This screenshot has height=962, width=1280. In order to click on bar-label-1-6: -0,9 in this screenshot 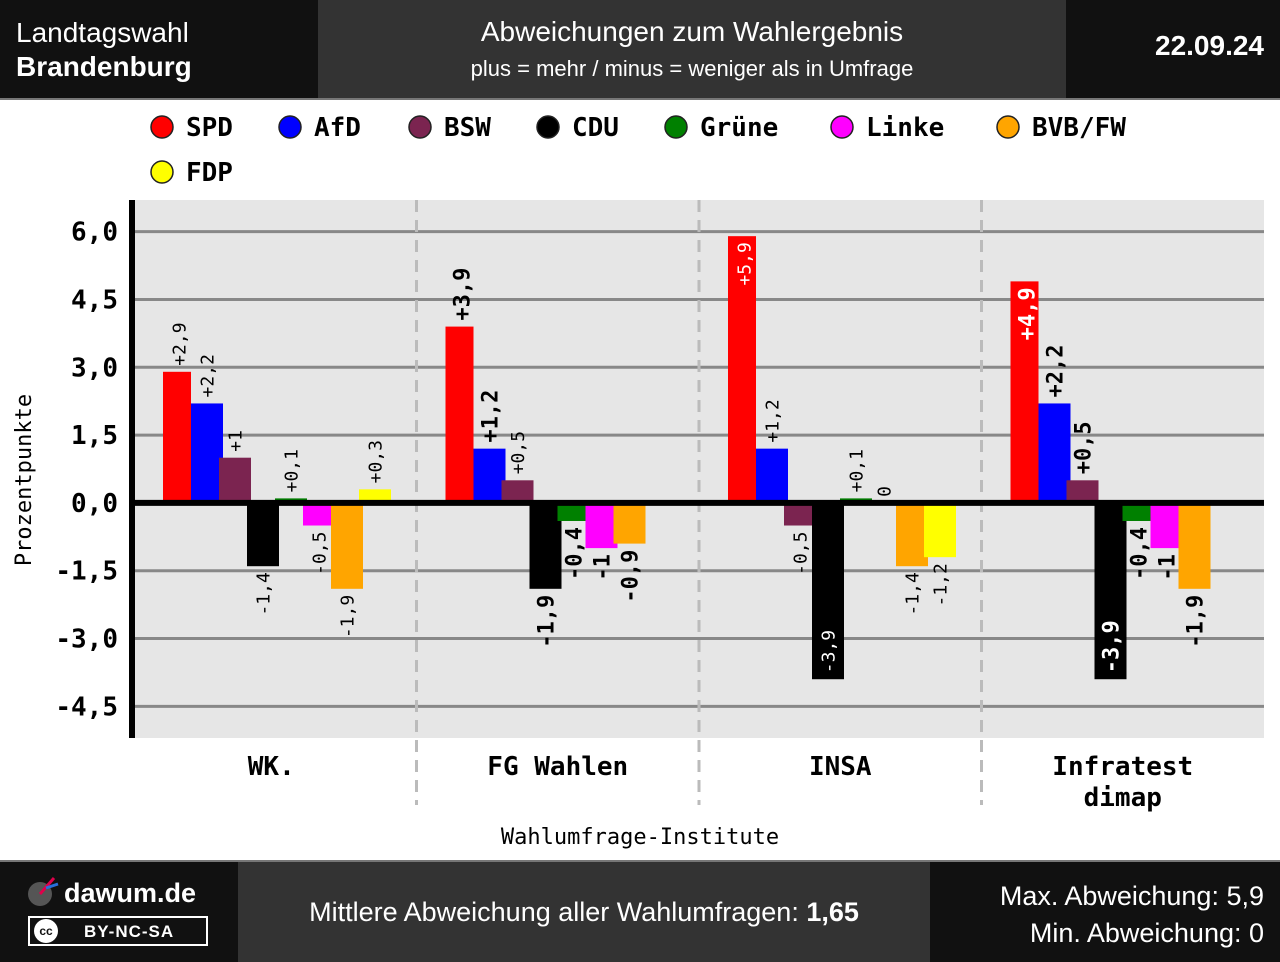, I will do `click(630, 576)`.